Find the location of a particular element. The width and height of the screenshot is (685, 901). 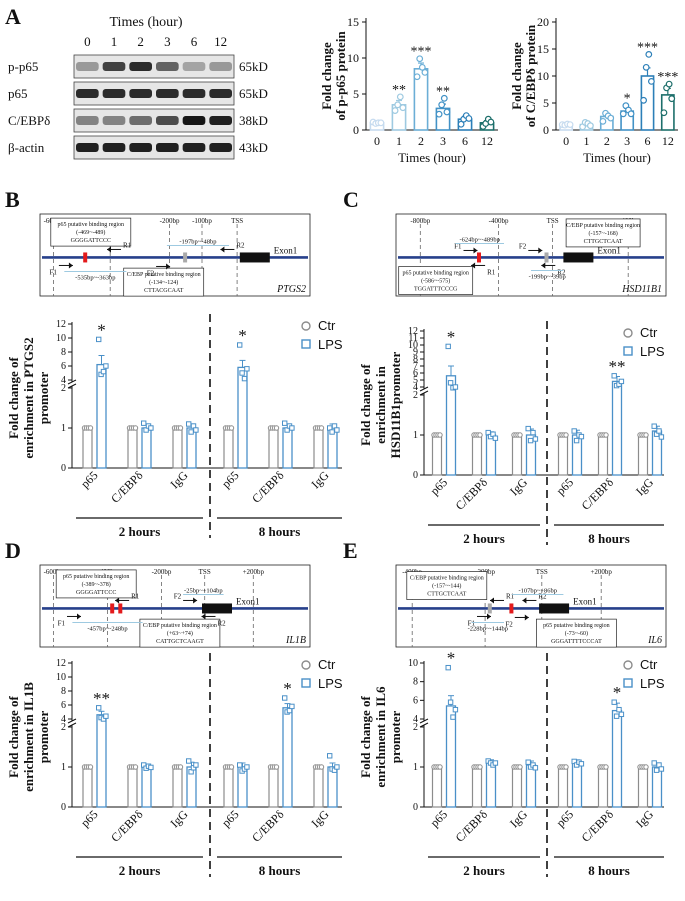

cebp-binding-site is located at coordinates (546, 257).